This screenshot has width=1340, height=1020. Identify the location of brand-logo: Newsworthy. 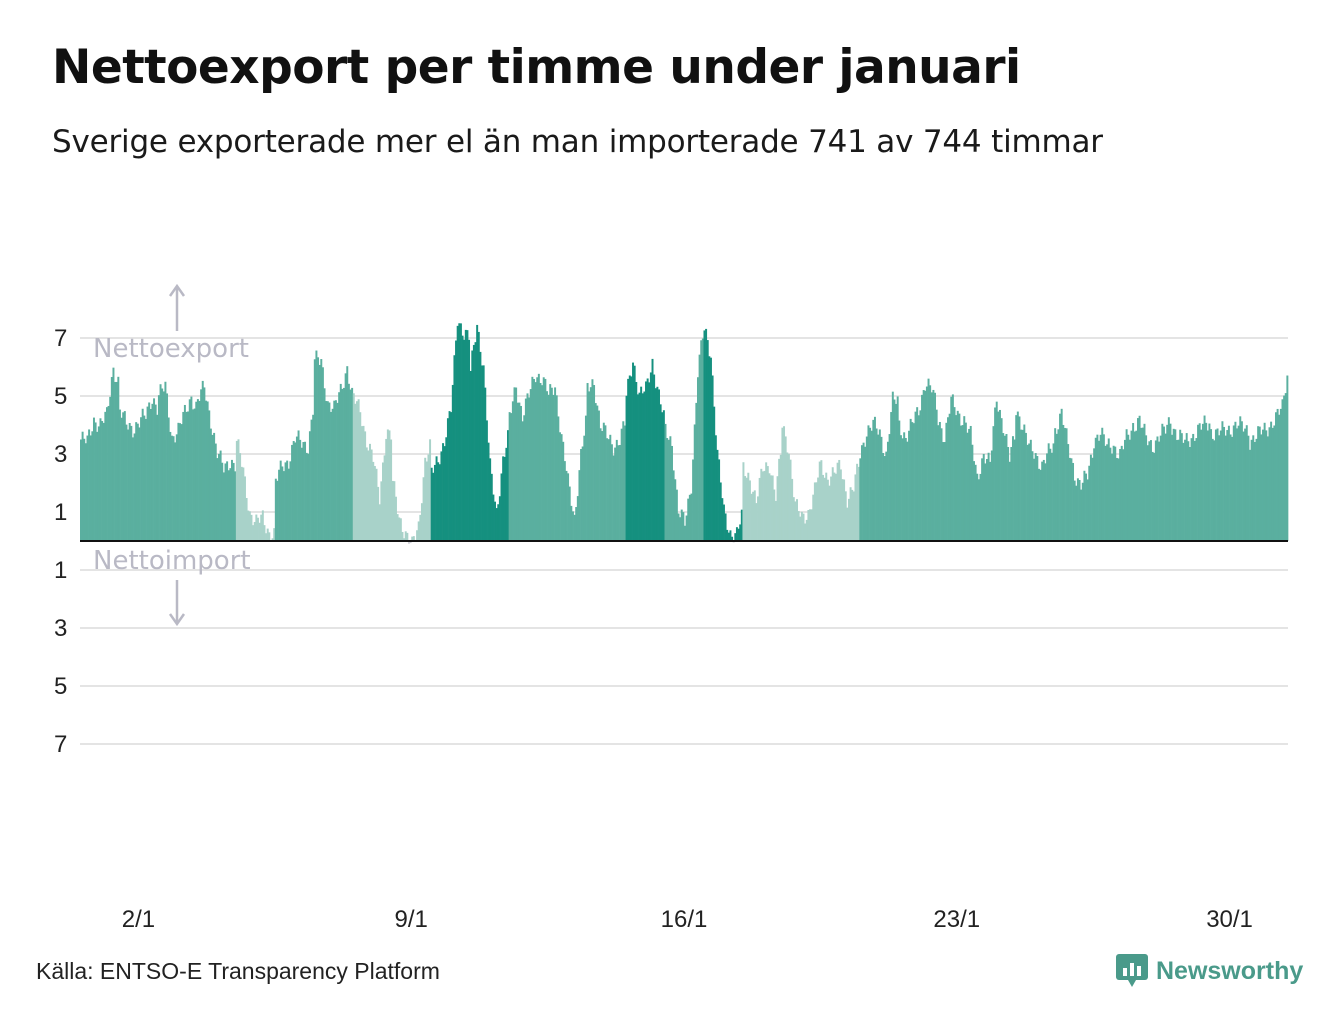
(1209, 971).